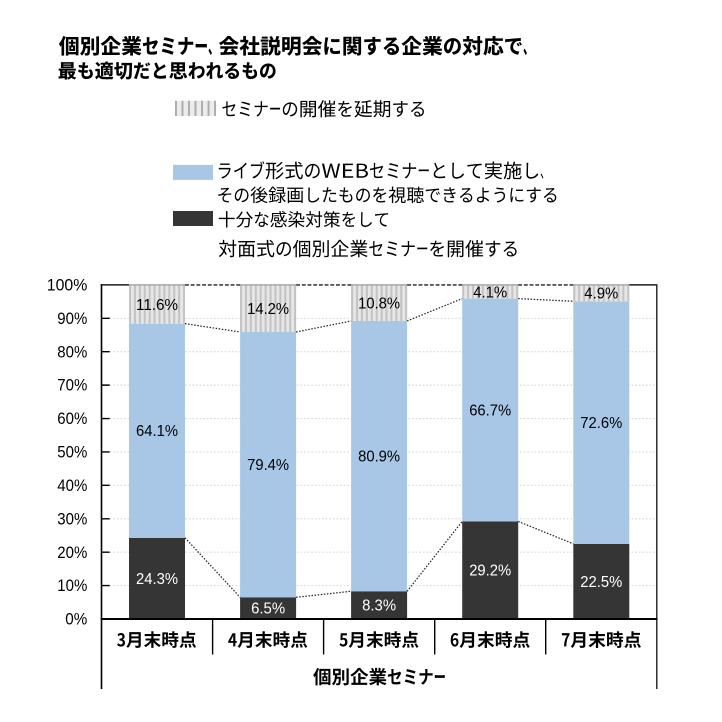 The image size is (722, 722). I want to click on svg-text: 10.8%, so click(379, 303).